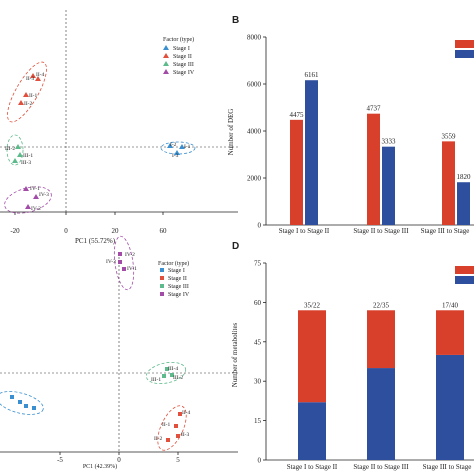 The image size is (474, 474). Describe the element at coordinates (258, 303) in the screenshot. I see `panel-d-ytick: 60` at that location.